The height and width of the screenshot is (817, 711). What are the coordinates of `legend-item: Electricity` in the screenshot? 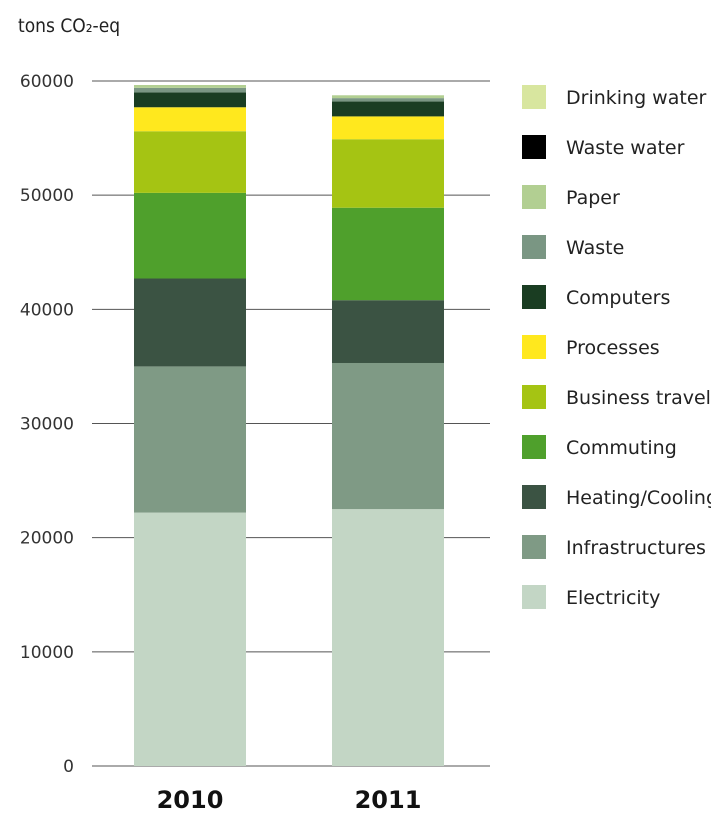 It's located at (591, 597).